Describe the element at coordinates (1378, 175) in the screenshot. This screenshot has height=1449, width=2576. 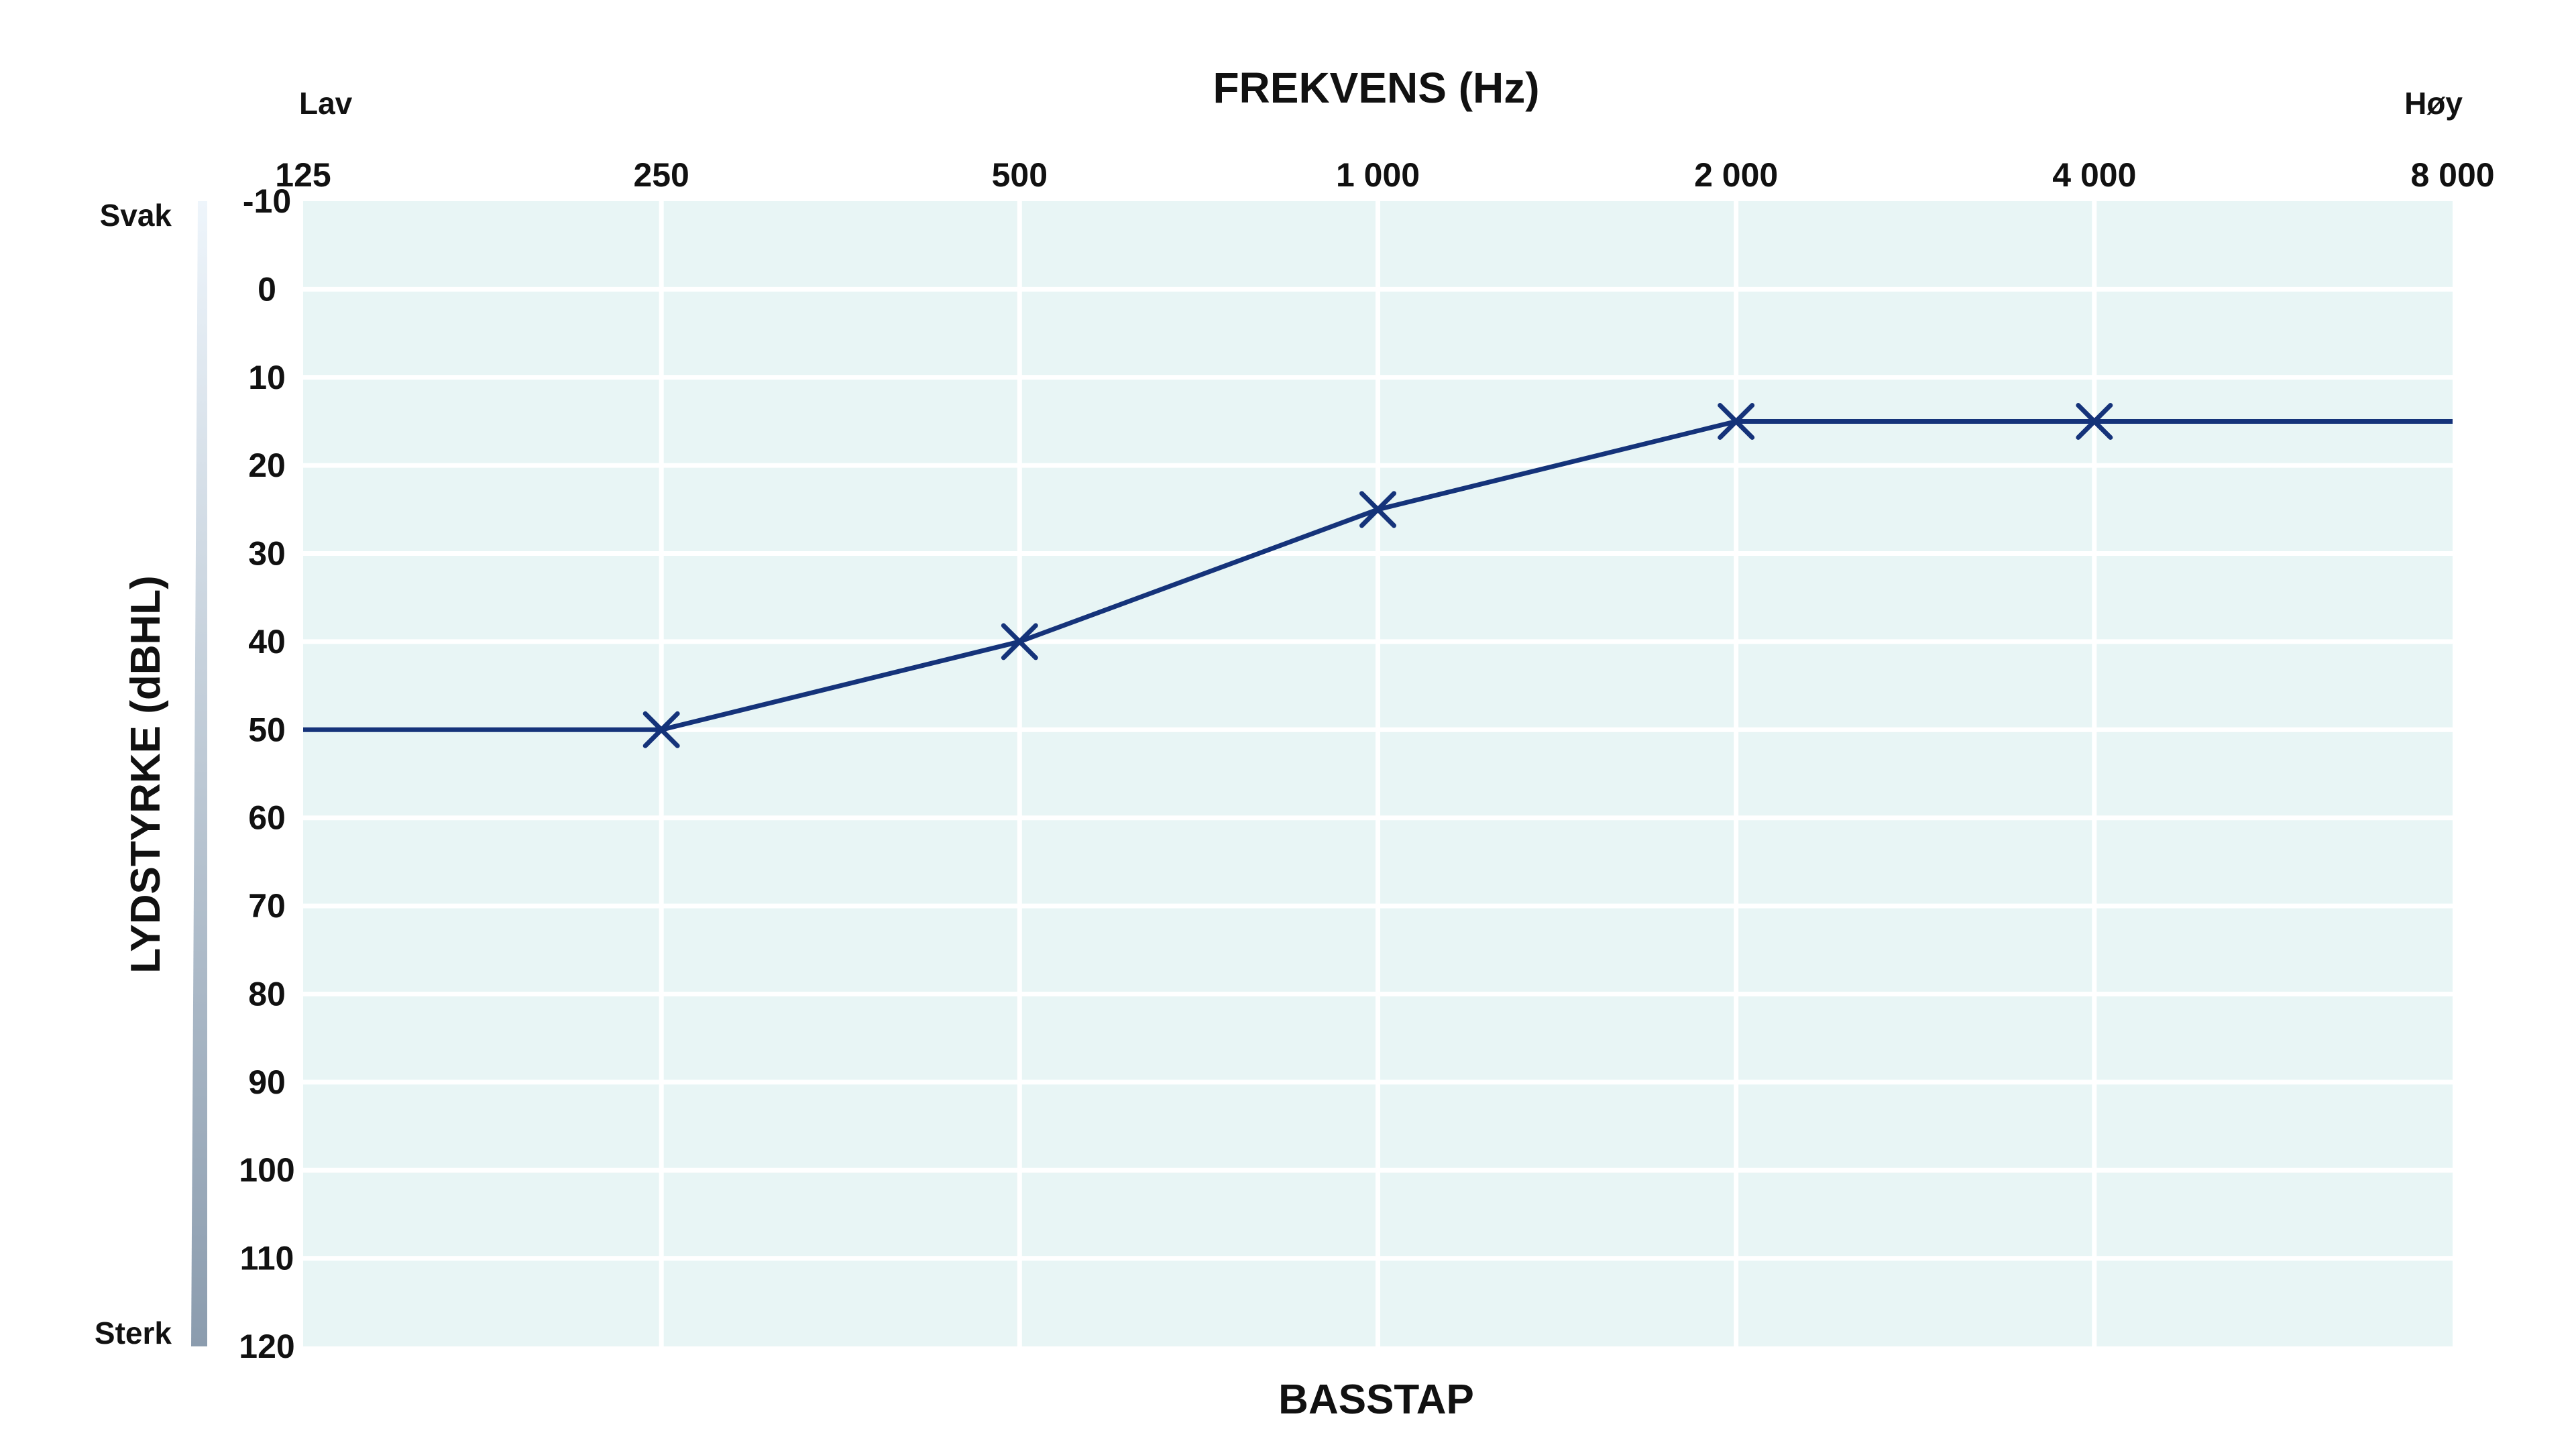
I see `x-tick-label: 1 000` at that location.